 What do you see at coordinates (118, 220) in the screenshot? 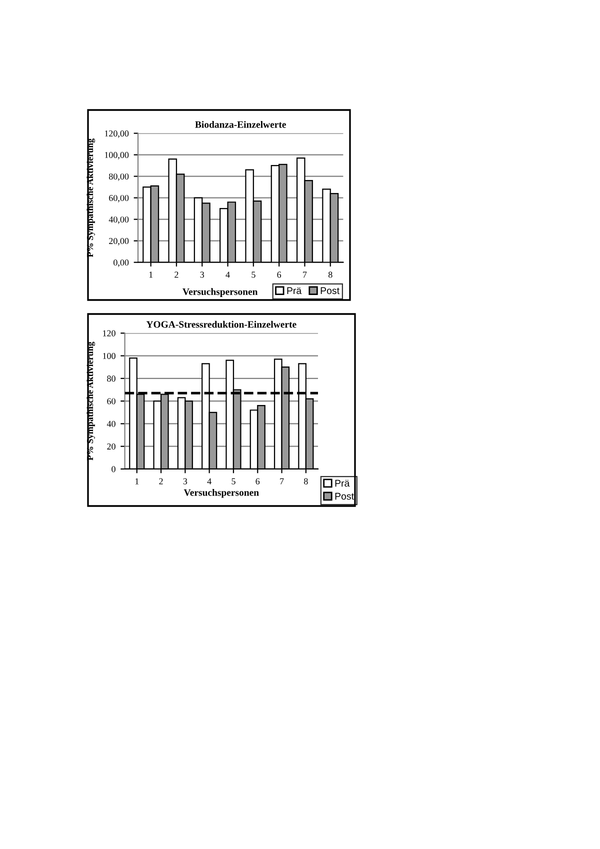
I see `y-tick-label: 40,00` at bounding box center [118, 220].